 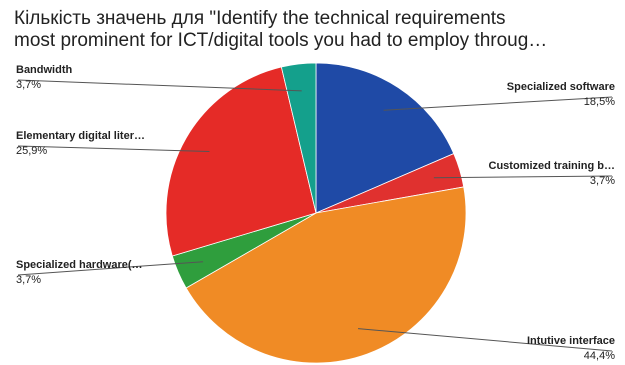 I want to click on slice-value-5: 3,7%, so click(x=28, y=85).